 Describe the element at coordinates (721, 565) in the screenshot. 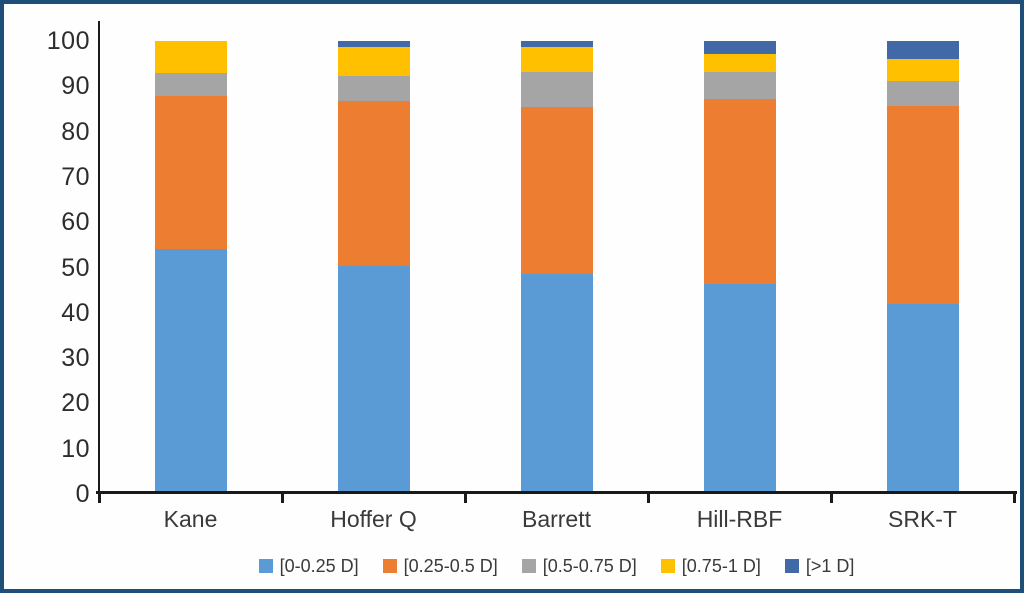

I see `legend-label: [0.75-1 D]` at that location.